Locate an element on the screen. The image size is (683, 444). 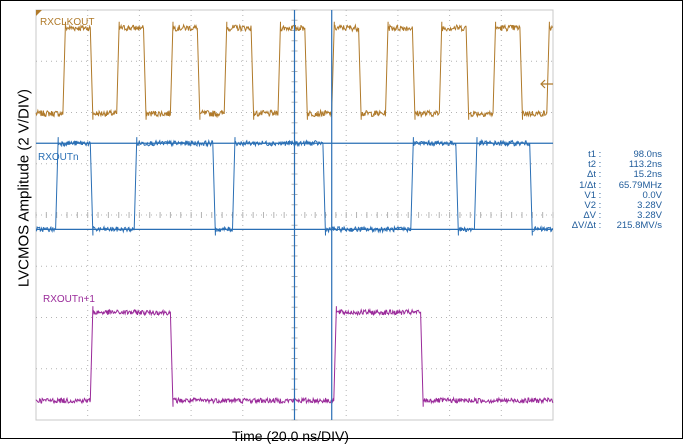
measurement-label: 1/Δt is located at coordinates (587, 185).